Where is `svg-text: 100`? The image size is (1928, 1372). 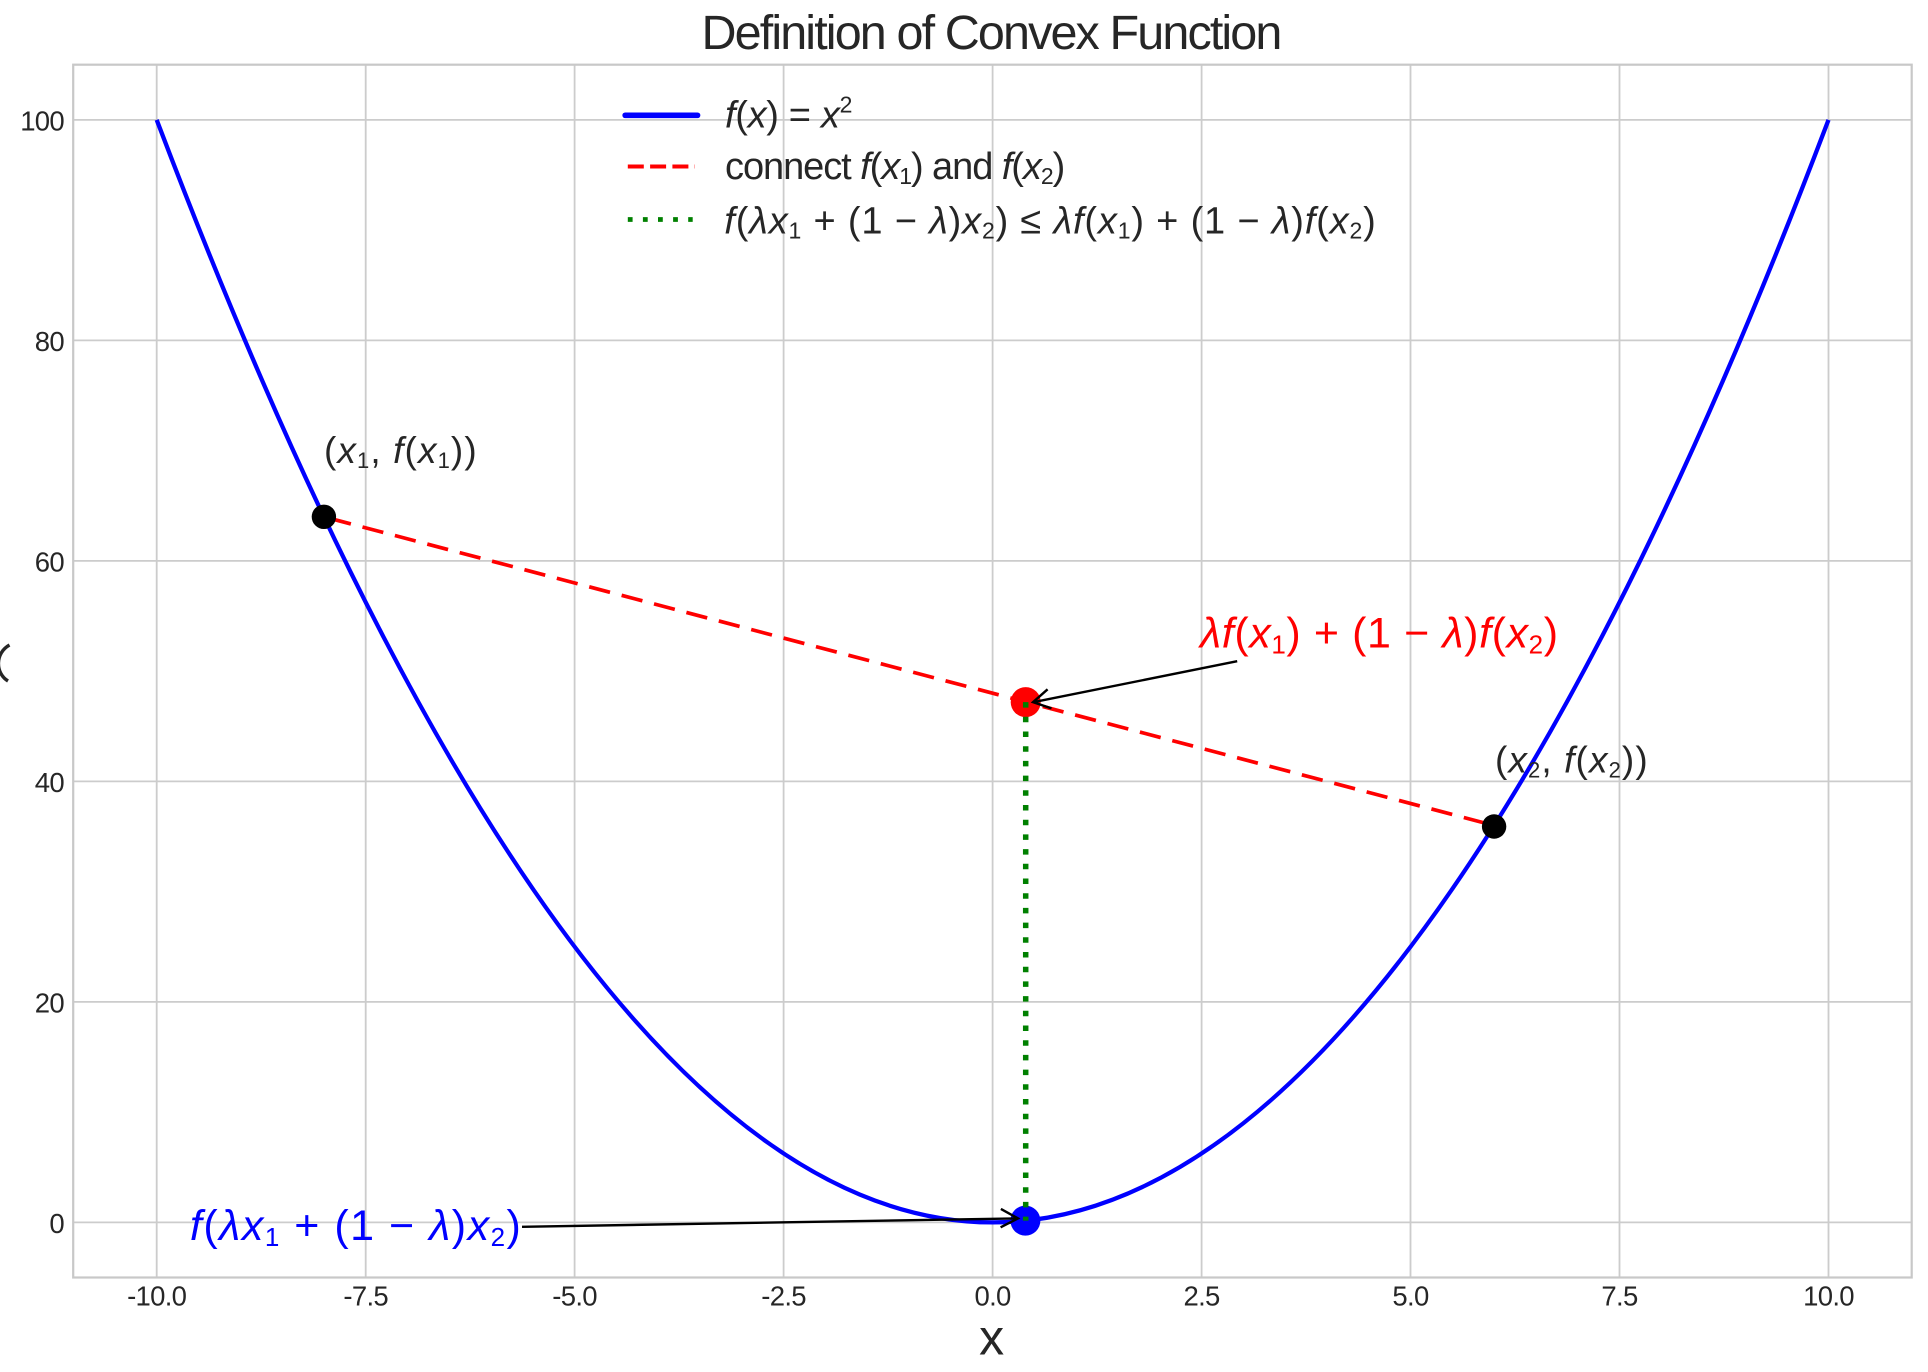
svg-text: 100 is located at coordinates (42, 121).